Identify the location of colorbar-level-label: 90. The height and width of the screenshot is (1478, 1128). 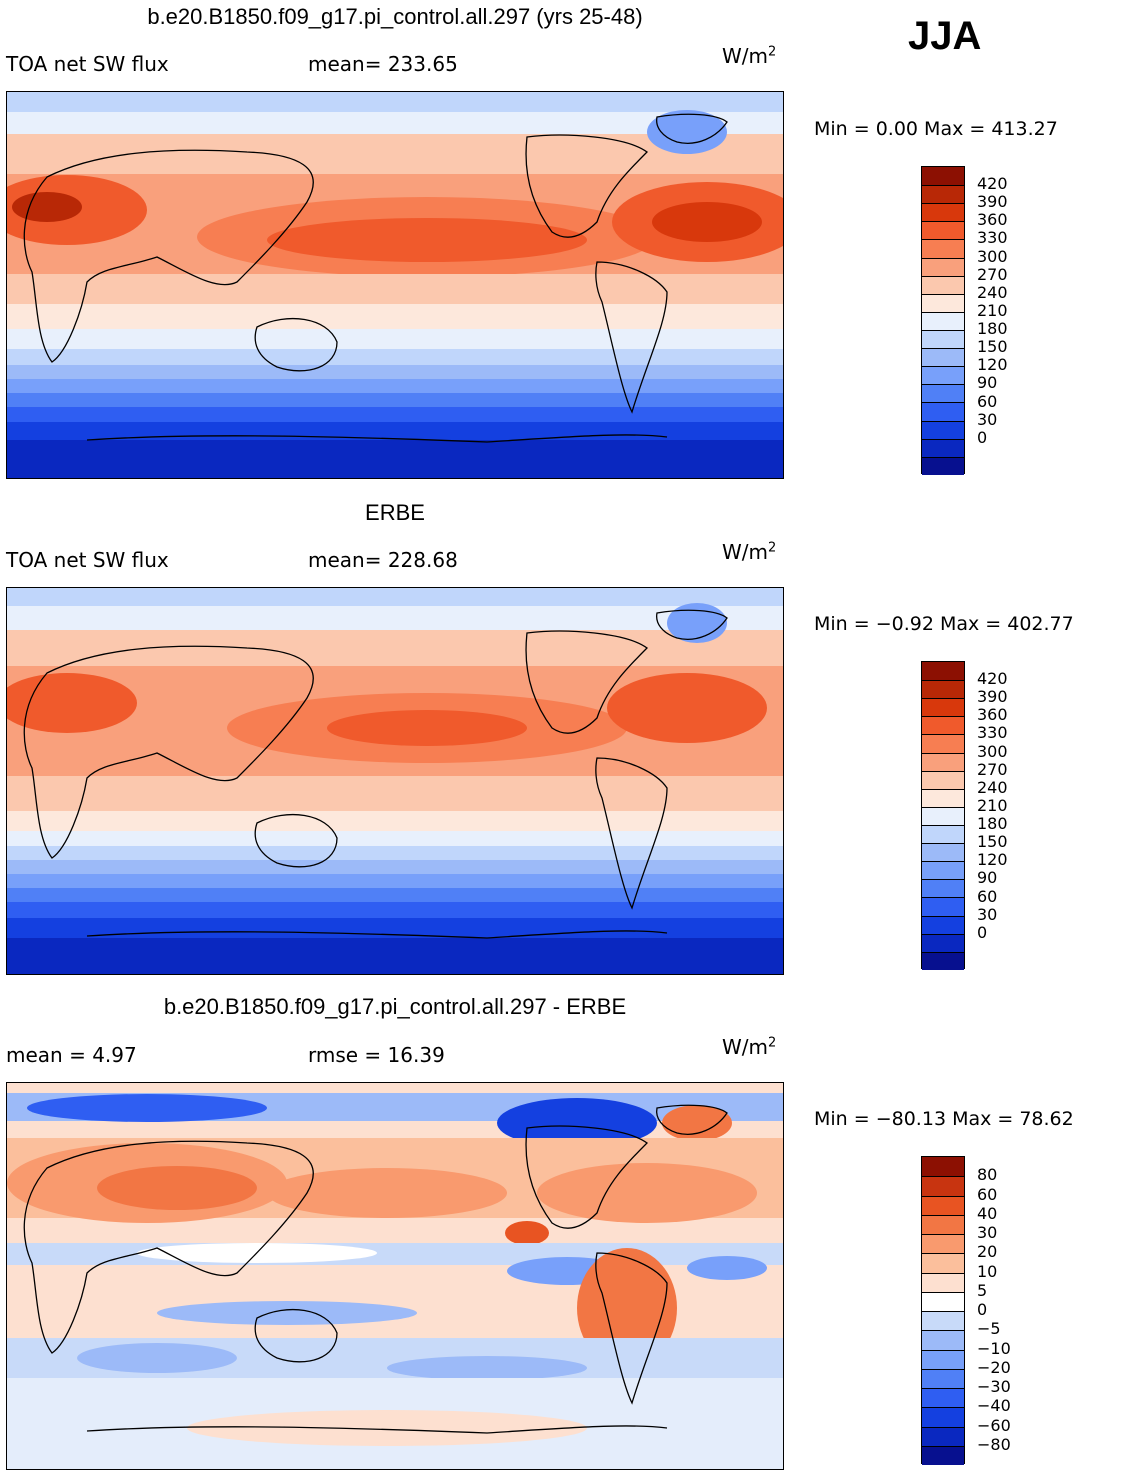
(987, 878).